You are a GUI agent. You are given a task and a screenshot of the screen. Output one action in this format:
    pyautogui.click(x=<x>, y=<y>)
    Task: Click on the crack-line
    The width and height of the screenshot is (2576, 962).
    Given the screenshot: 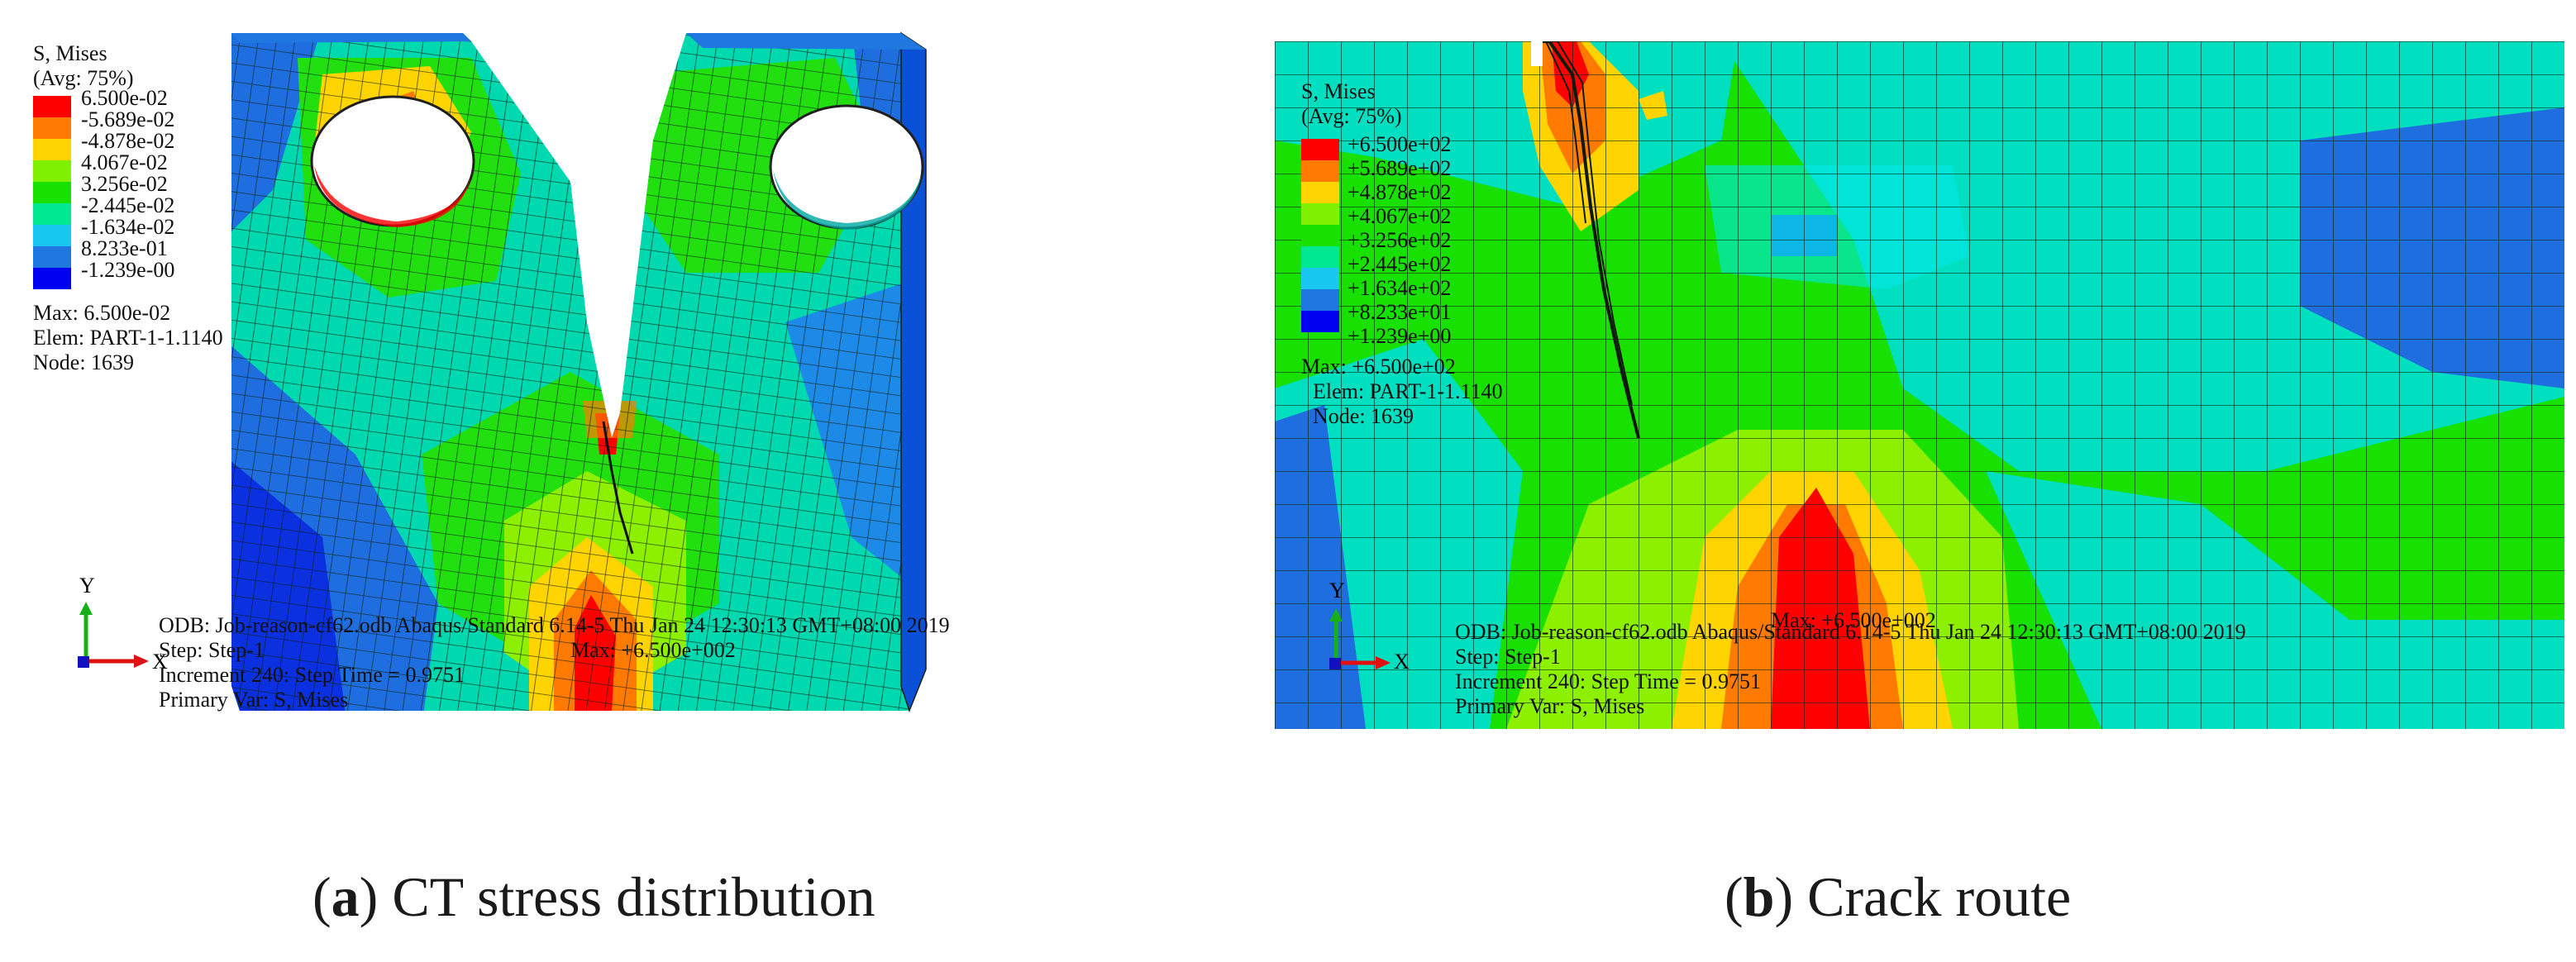 What is the action you would take?
    pyautogui.click(x=618, y=488)
    